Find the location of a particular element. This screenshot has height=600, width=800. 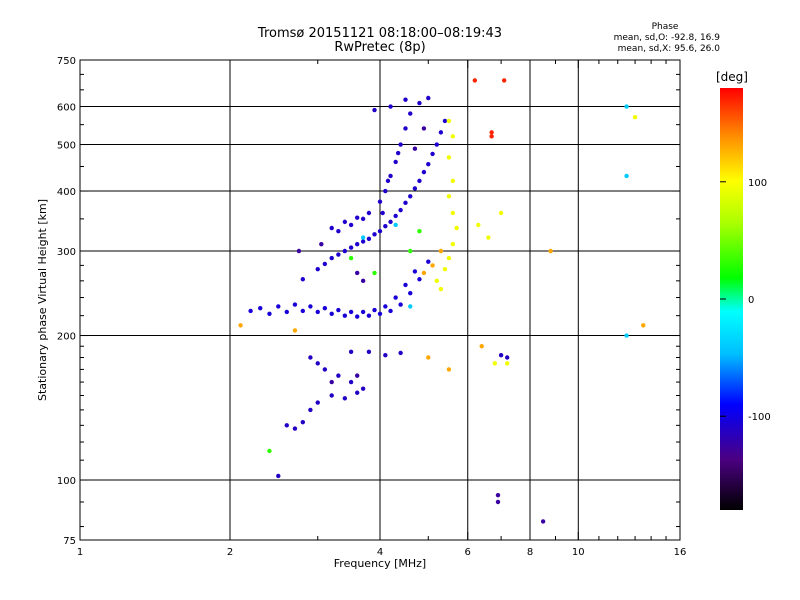

phase-stats-x: mean, sd,X: 95.6, 26.0 is located at coordinates (668, 49).